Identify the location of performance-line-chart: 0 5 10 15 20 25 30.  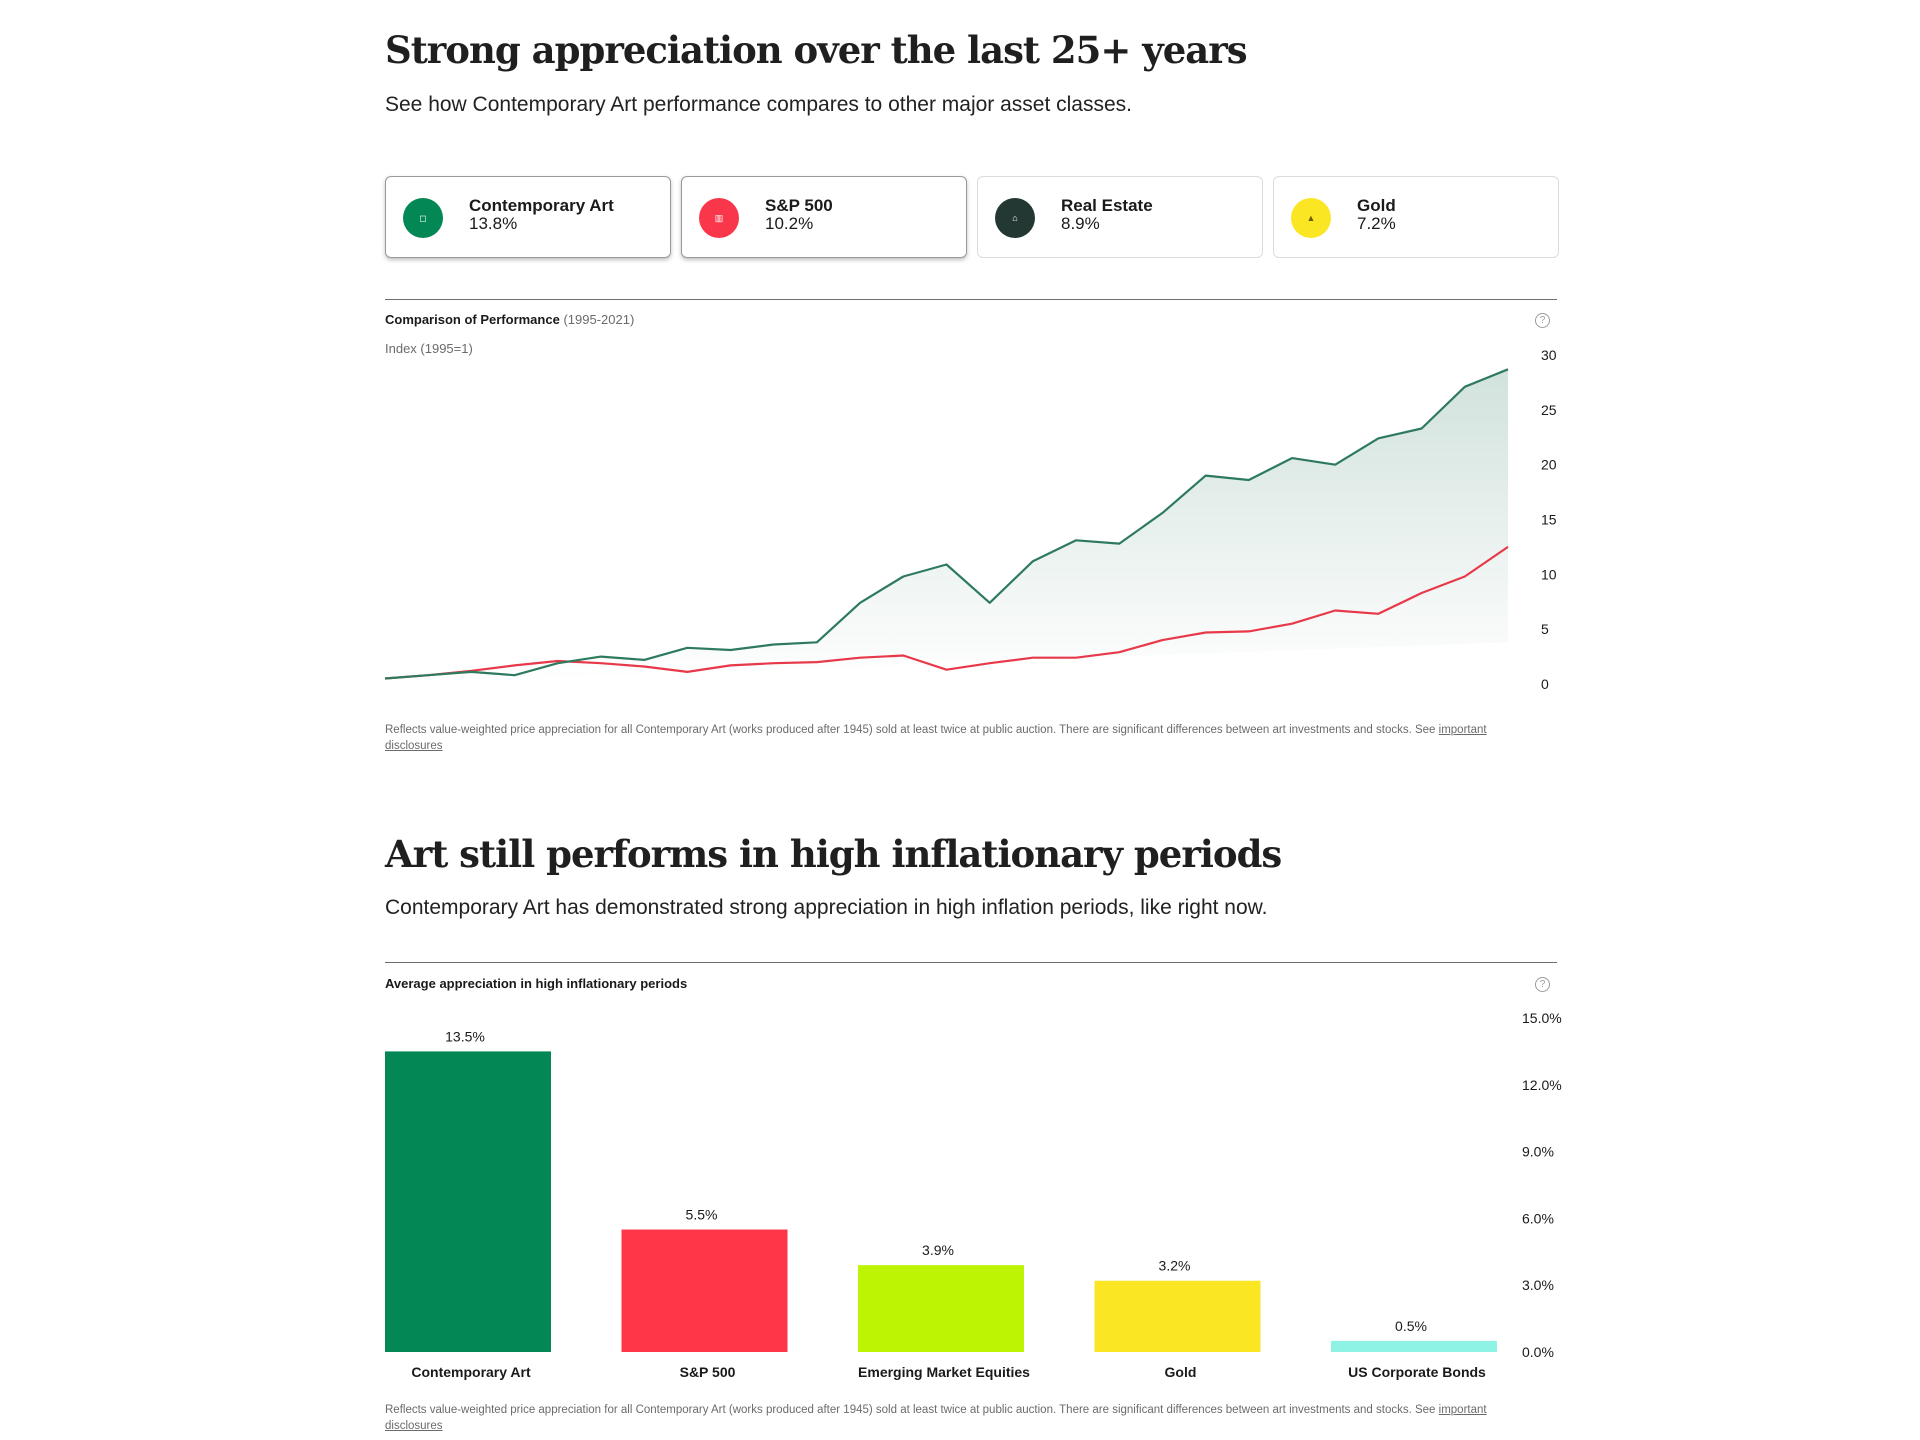
(970, 519).